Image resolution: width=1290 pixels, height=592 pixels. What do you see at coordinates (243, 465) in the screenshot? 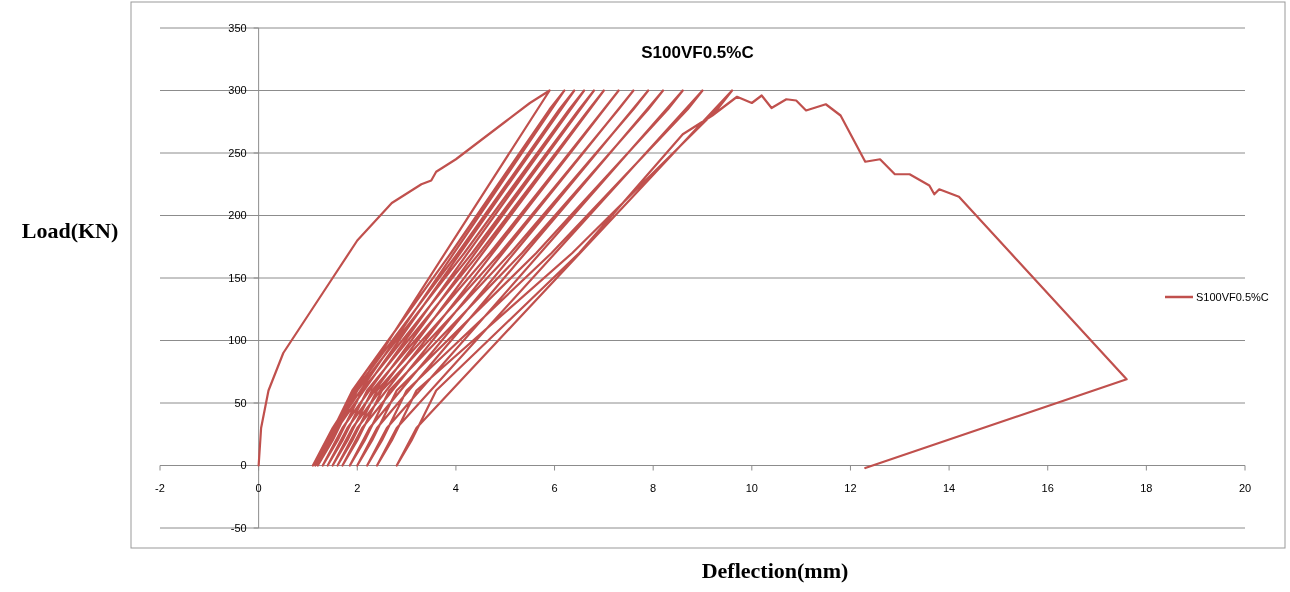
I see `y-tick-label: 0` at bounding box center [243, 465].